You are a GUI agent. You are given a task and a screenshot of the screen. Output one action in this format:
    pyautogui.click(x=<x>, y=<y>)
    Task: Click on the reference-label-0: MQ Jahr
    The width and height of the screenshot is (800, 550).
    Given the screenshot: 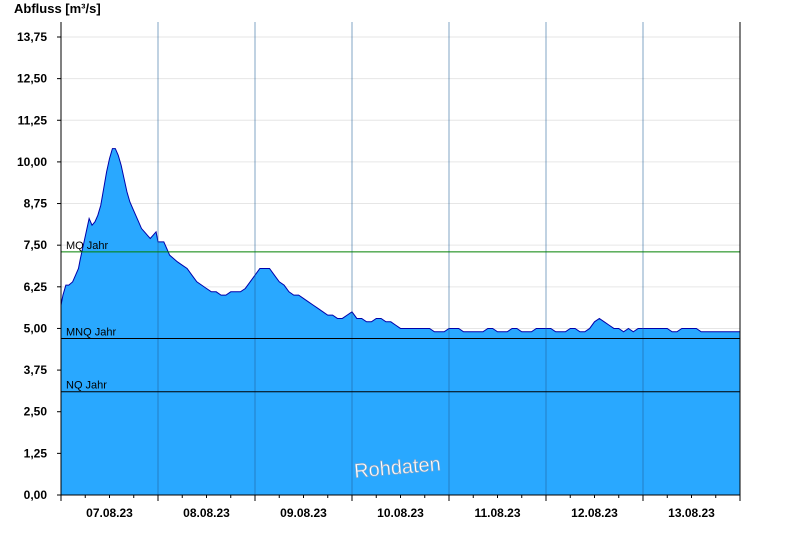 What is the action you would take?
    pyautogui.click(x=87, y=246)
    